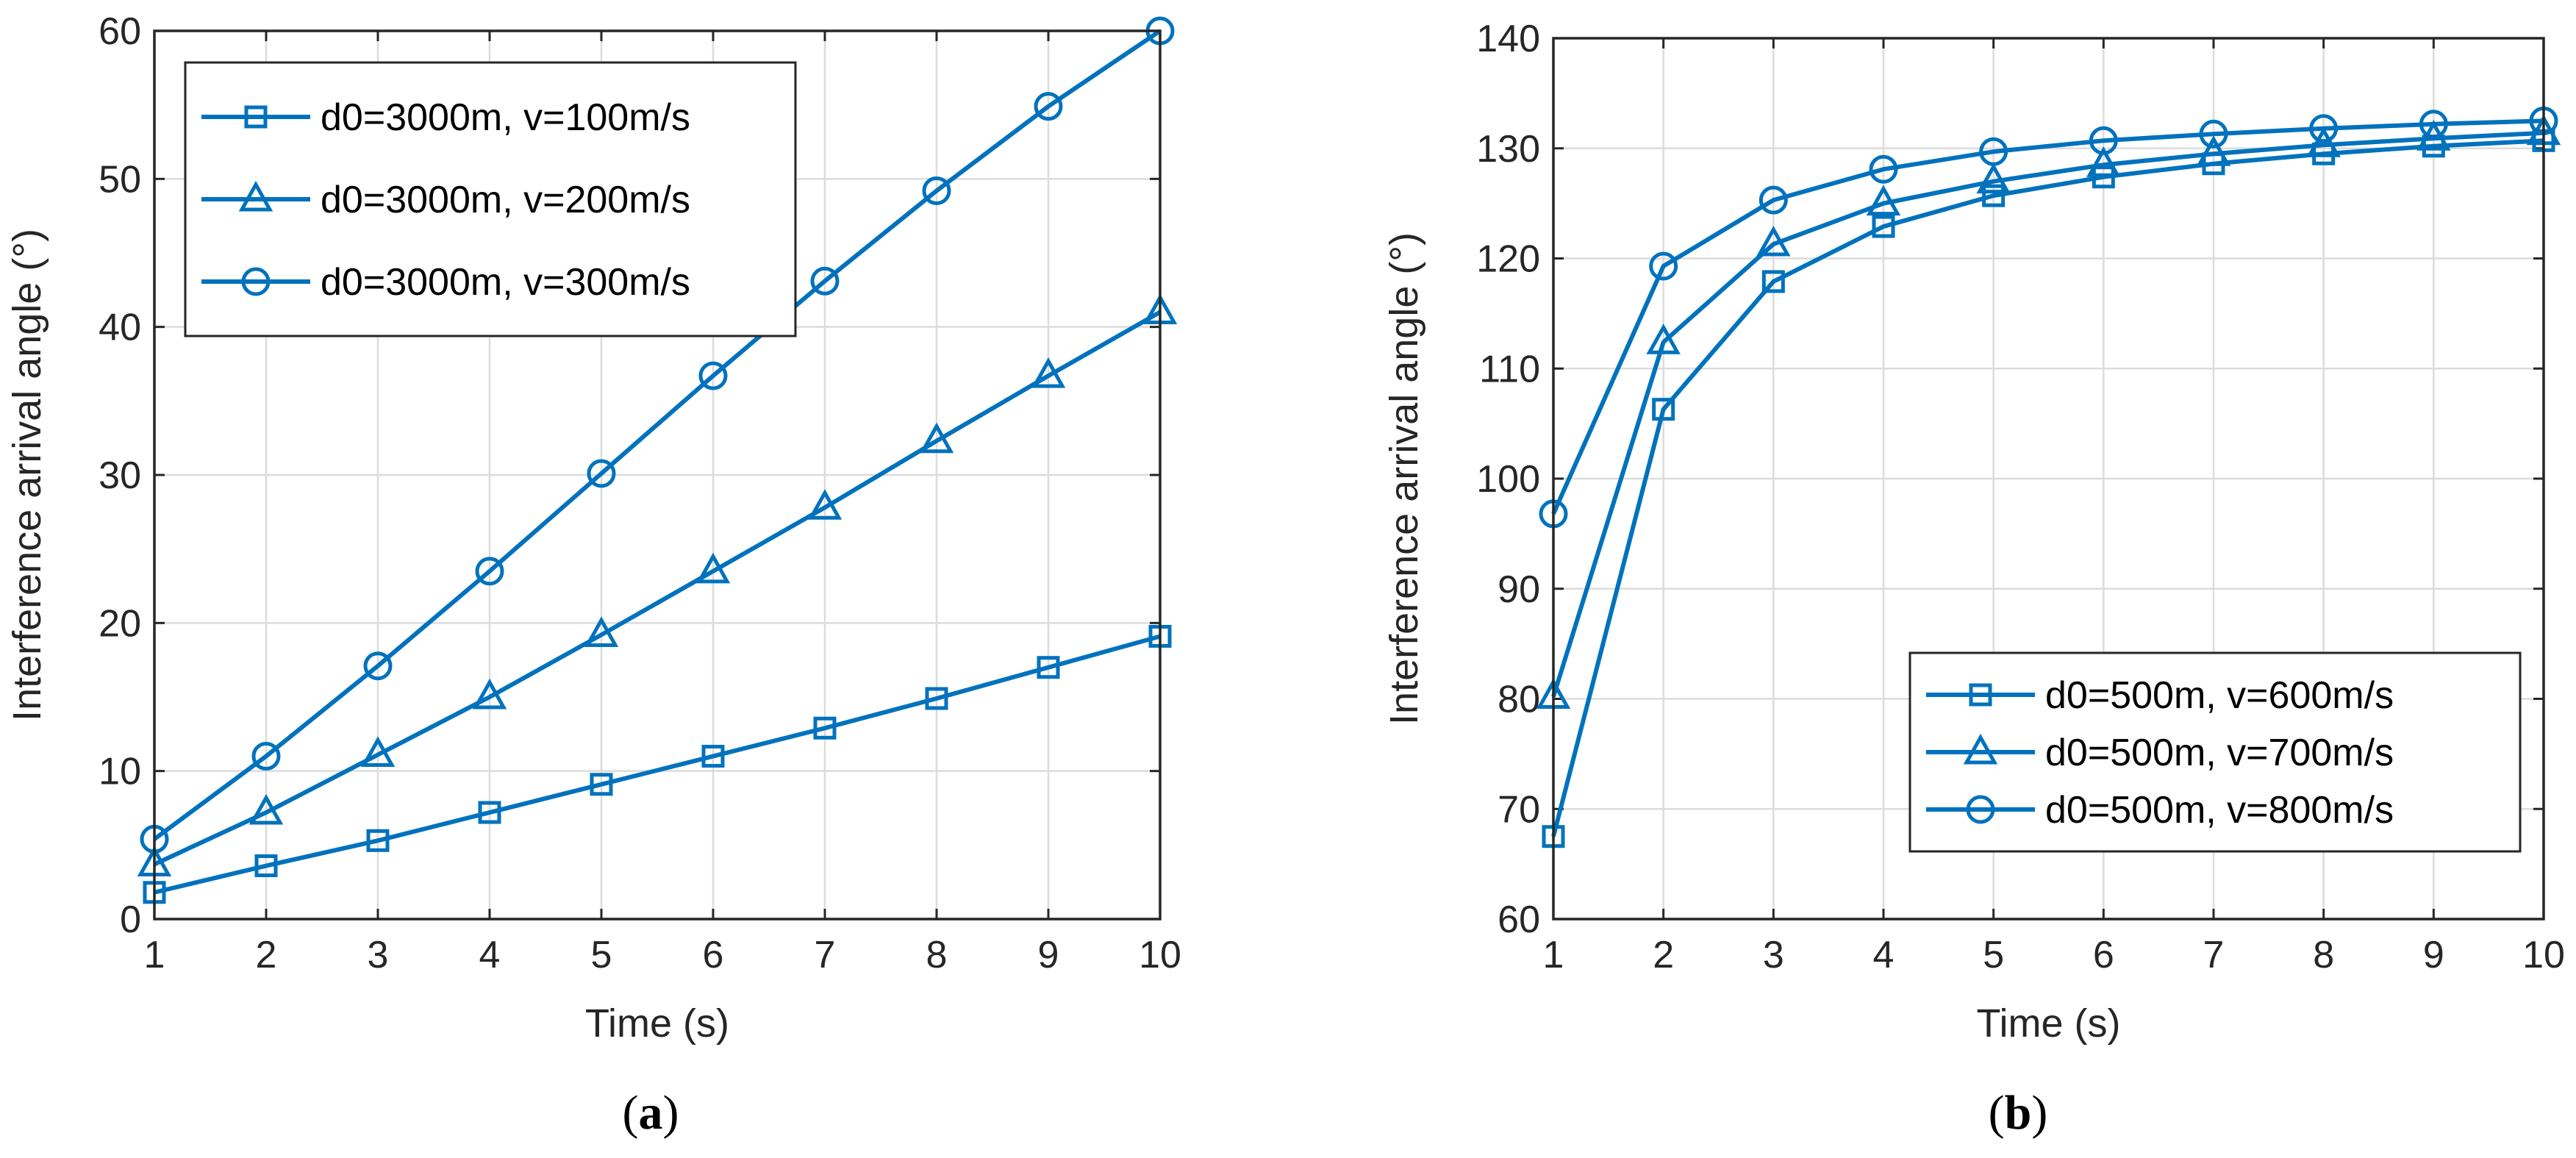  Describe the element at coordinates (1519, 700) in the screenshot. I see `y-tick-label: 80` at that location.